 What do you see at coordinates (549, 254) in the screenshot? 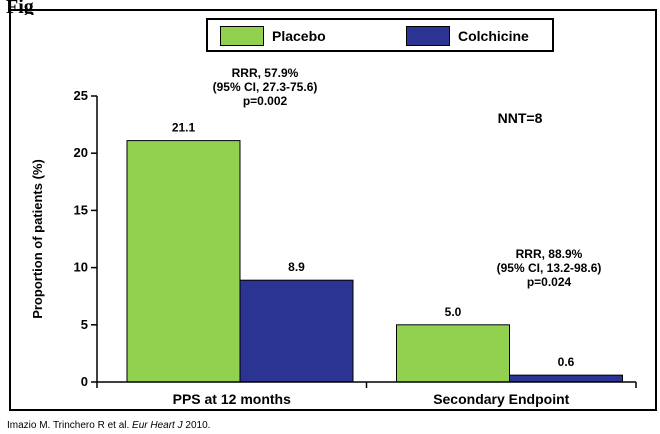
I see `stat-line-rrr: RRR, 88.9%` at bounding box center [549, 254].